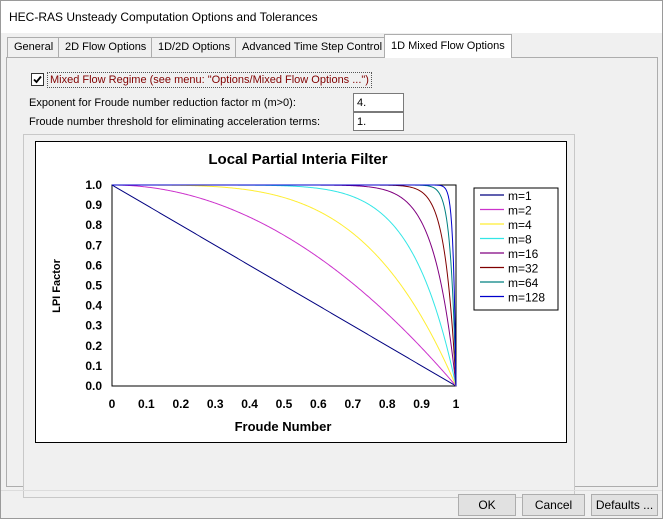 This screenshot has height=519, width=663. Describe the element at coordinates (331, 490) in the screenshot. I see `button-separator` at that location.